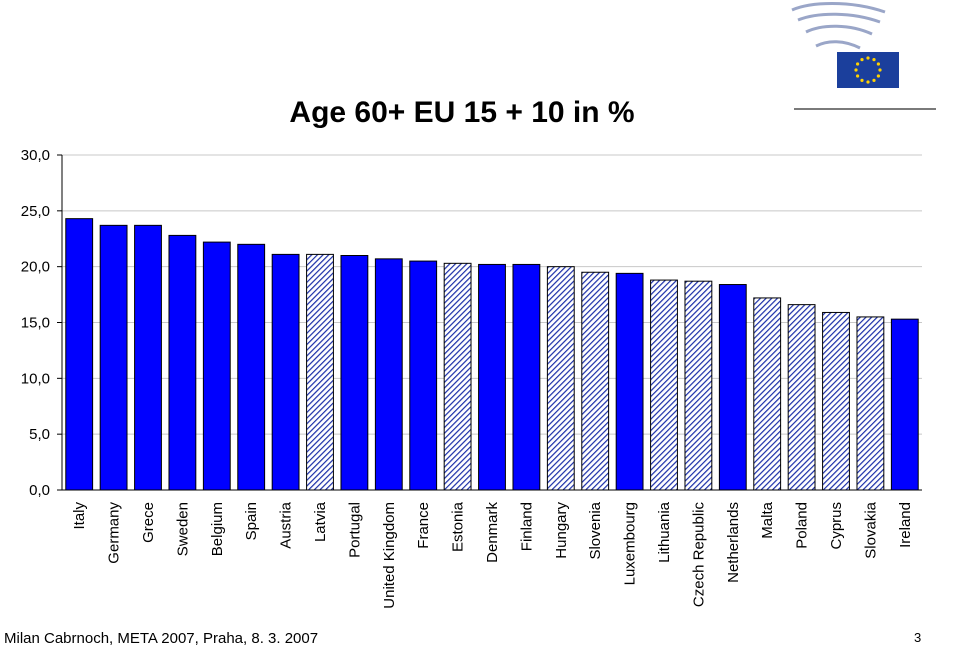  What do you see at coordinates (286, 524) in the screenshot?
I see `category-label: Austria` at bounding box center [286, 524].